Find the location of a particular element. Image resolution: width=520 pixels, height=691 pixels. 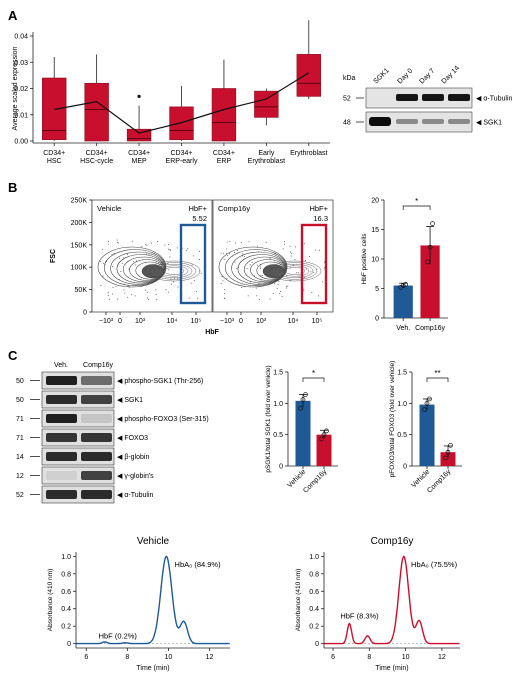

flow-x-tick-label: 0 is located at coordinates (120, 321).